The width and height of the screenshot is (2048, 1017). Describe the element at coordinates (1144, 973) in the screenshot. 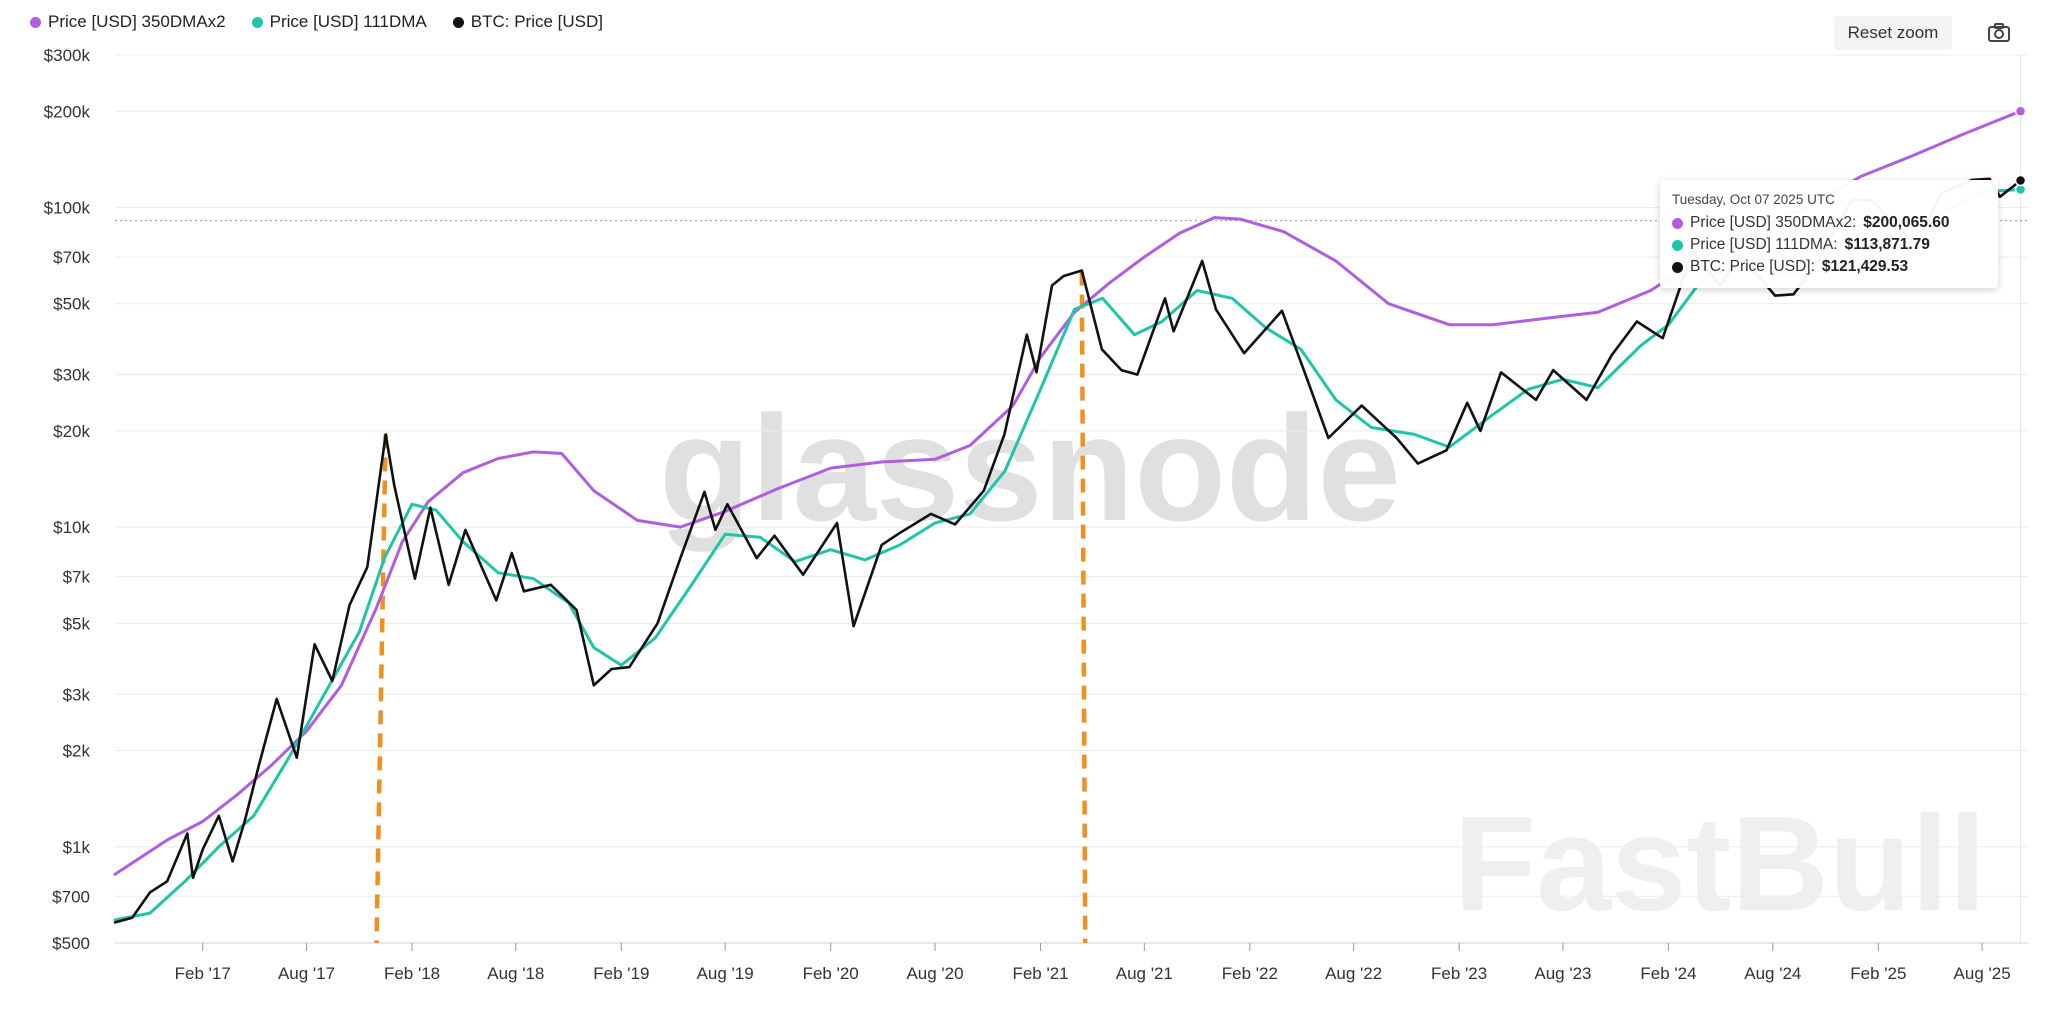

I see `x-tick-label: Aug '21` at that location.